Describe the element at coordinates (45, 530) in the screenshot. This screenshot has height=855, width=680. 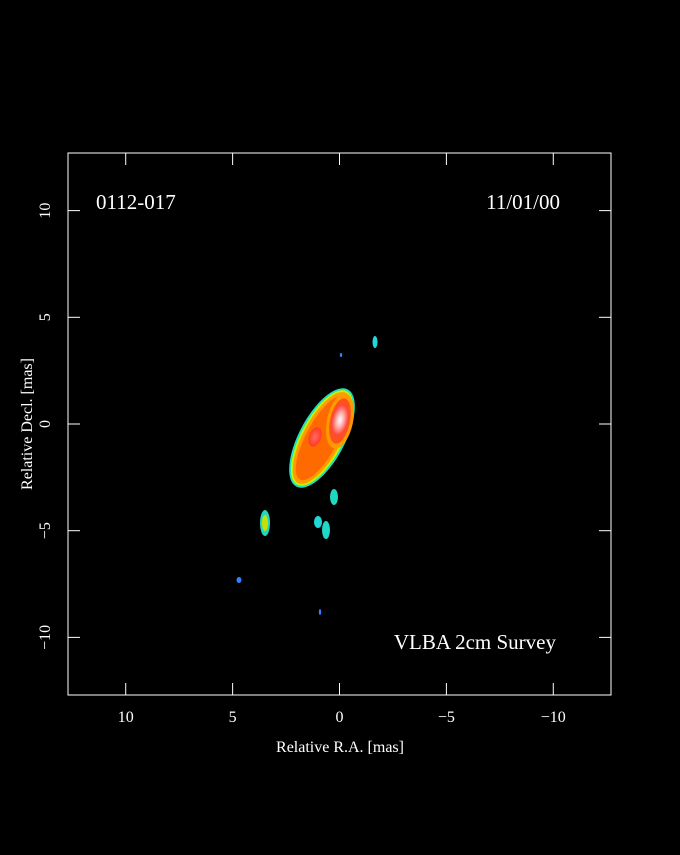
I see `y-tick-label: −5` at that location.